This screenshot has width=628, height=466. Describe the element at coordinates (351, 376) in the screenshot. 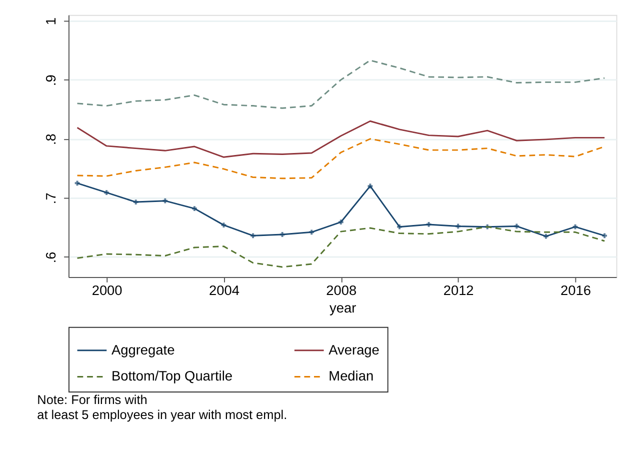

I see `legend-label: Median` at that location.